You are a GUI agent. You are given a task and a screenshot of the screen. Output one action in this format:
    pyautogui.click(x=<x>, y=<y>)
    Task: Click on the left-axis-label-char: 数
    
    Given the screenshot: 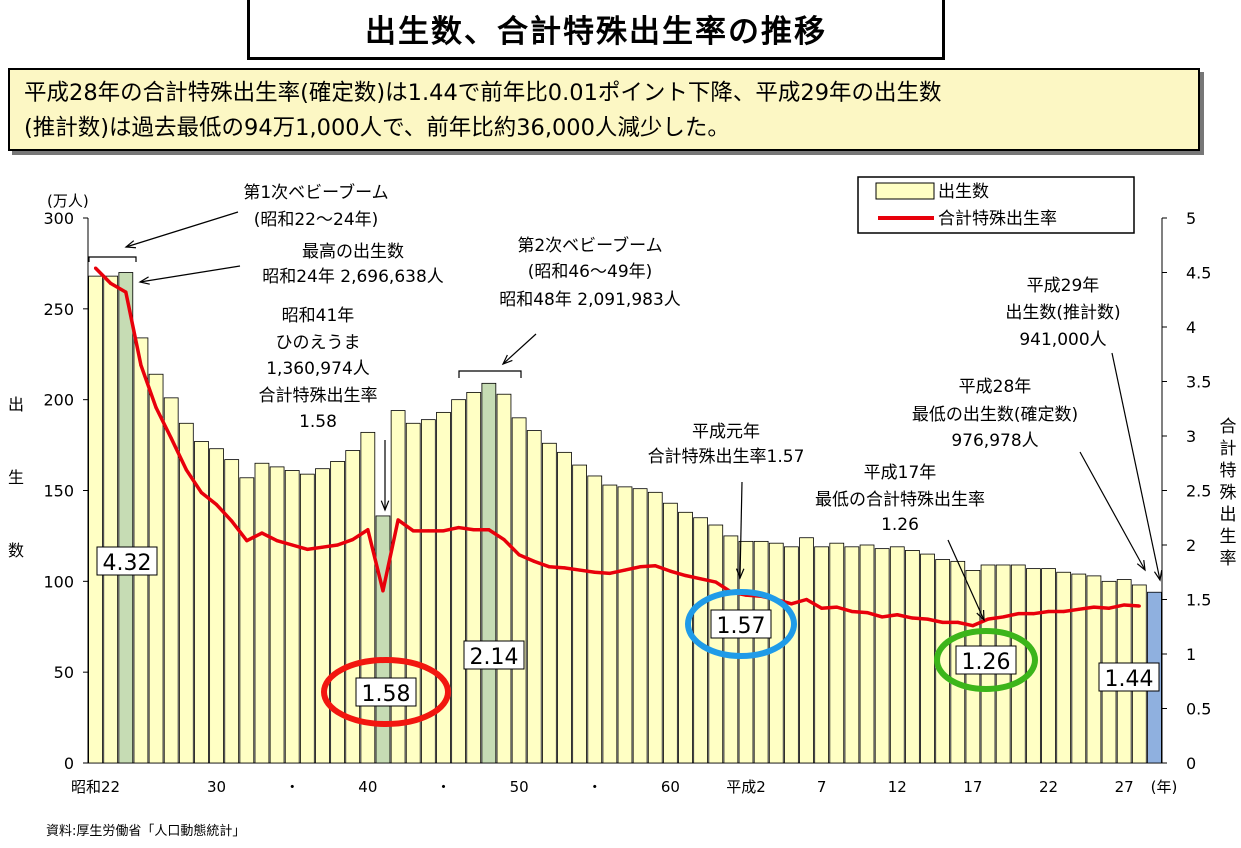 What is the action you would take?
    pyautogui.click(x=16, y=550)
    